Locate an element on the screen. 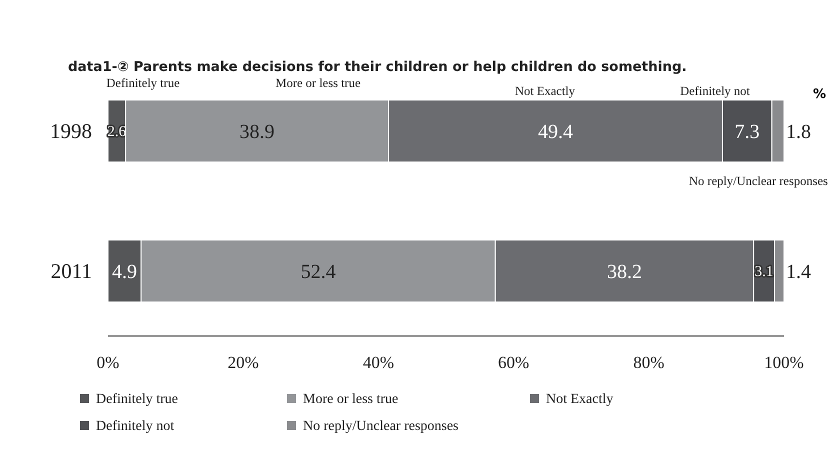 The height and width of the screenshot is (458, 831). annotation: Definitely not is located at coordinates (715, 91).